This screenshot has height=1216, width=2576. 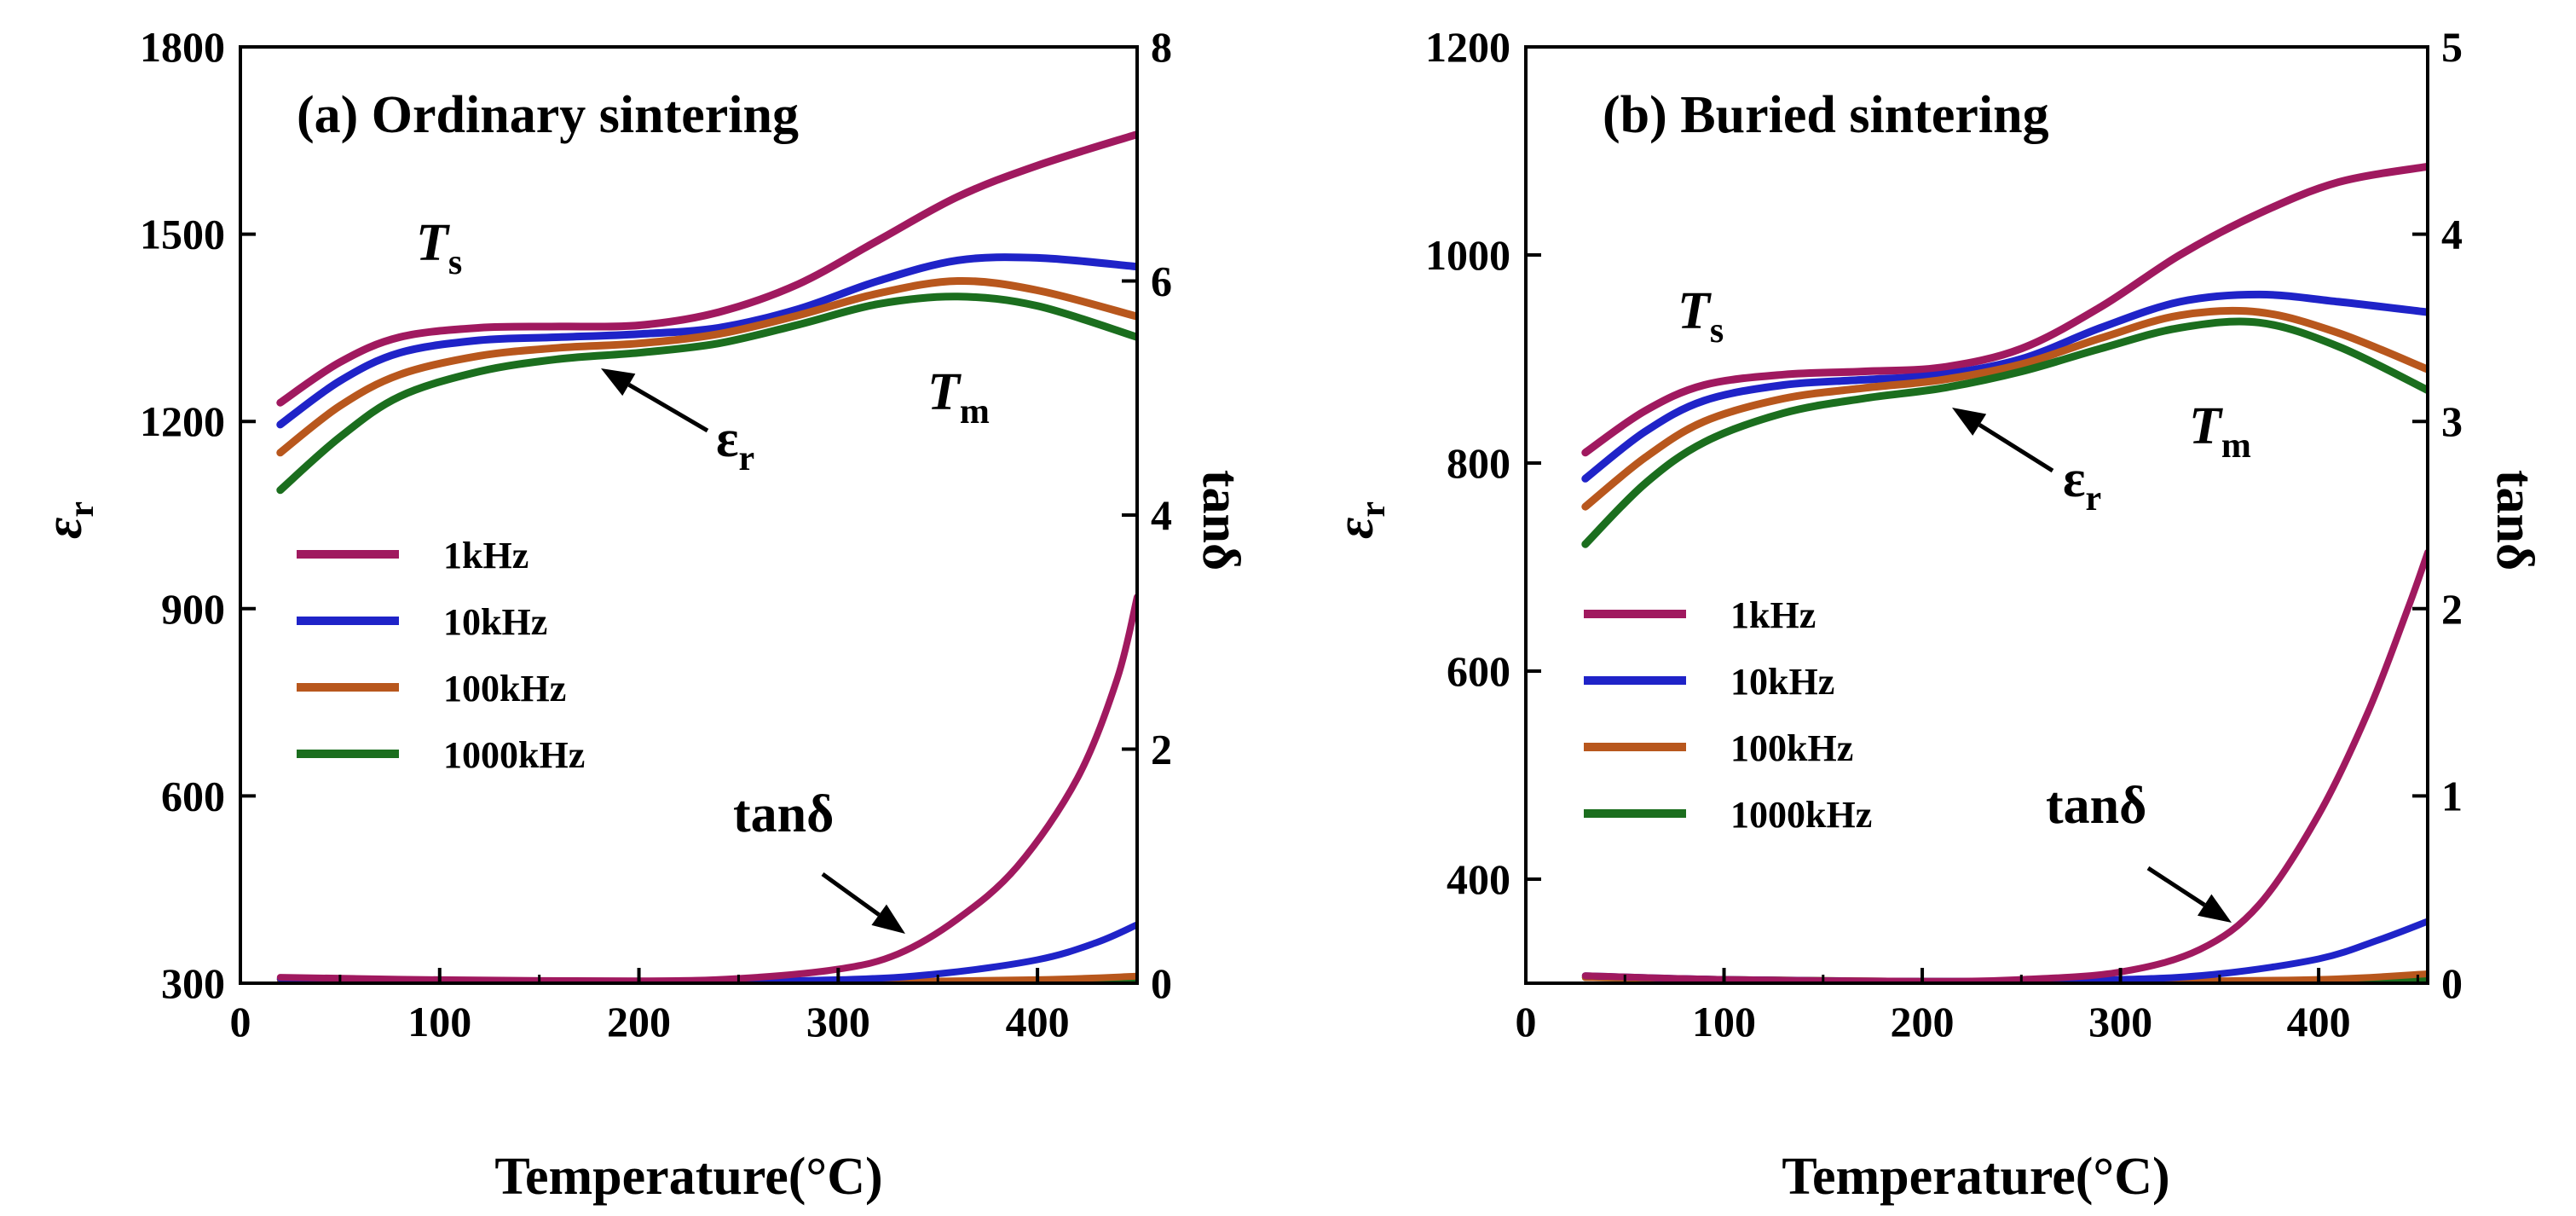 What do you see at coordinates (193, 609) in the screenshot?
I see `y-left-tick-label: 900` at bounding box center [193, 609].